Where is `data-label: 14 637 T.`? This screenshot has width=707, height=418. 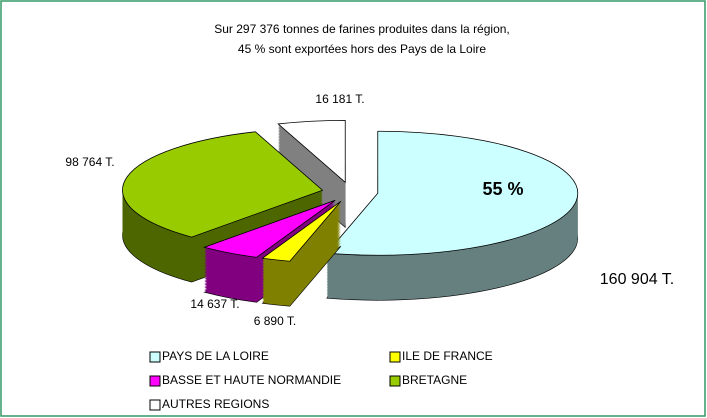 data-label: 14 637 T. is located at coordinates (214, 304).